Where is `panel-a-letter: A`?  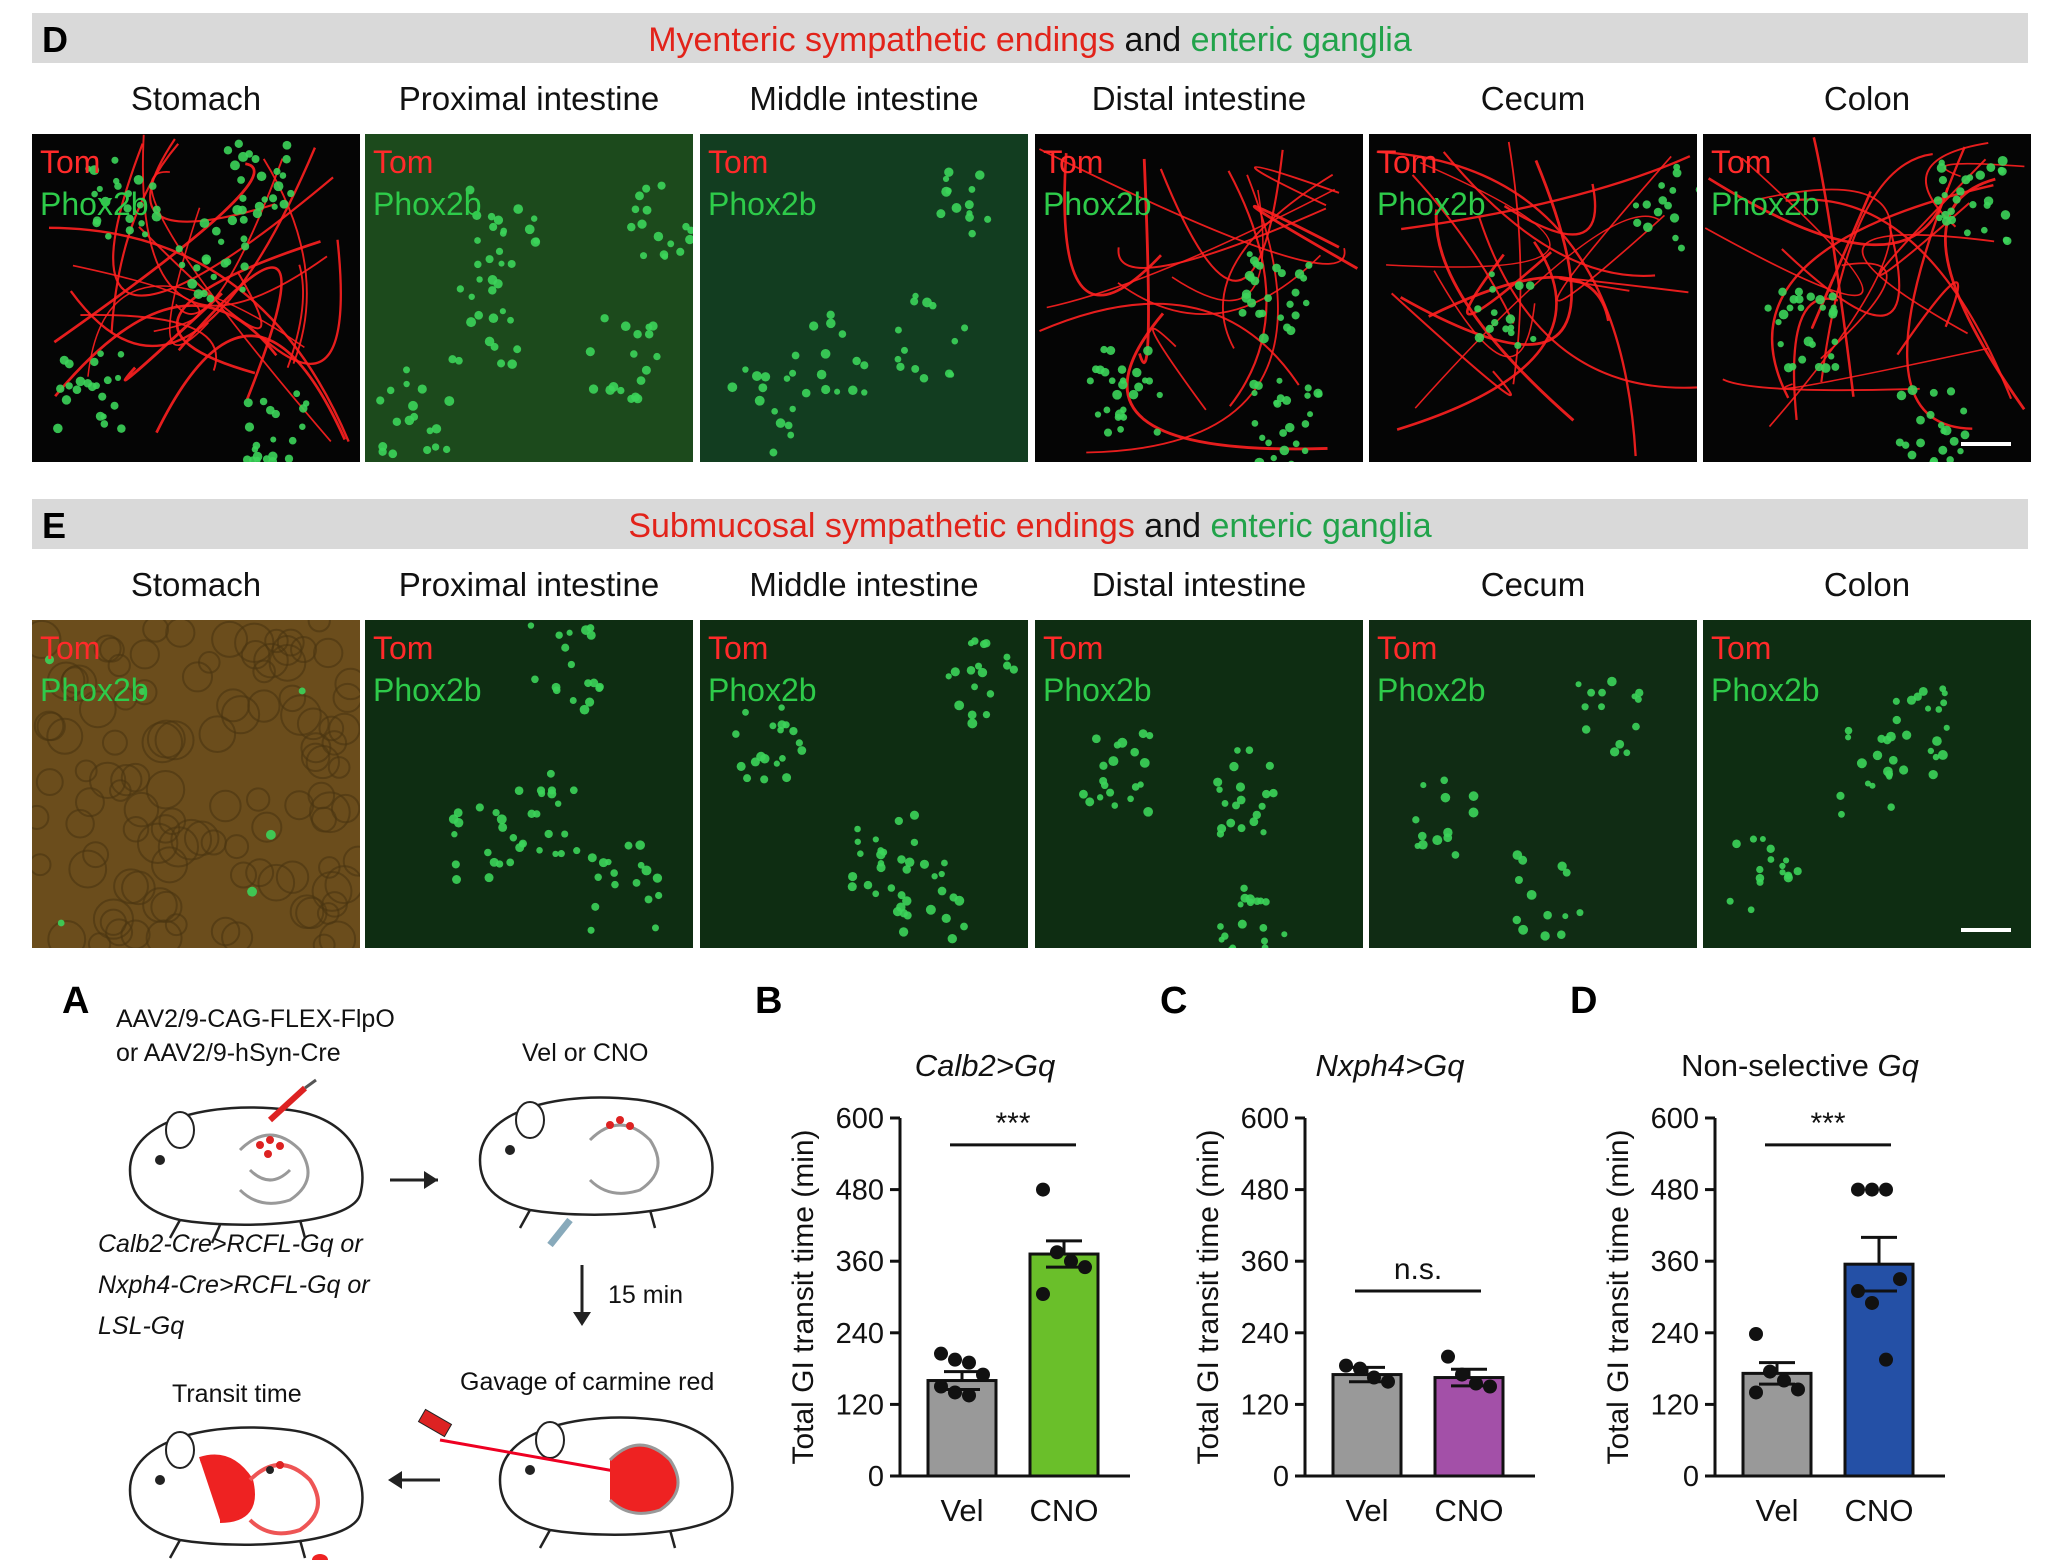 panel-a-letter: A is located at coordinates (76, 1001).